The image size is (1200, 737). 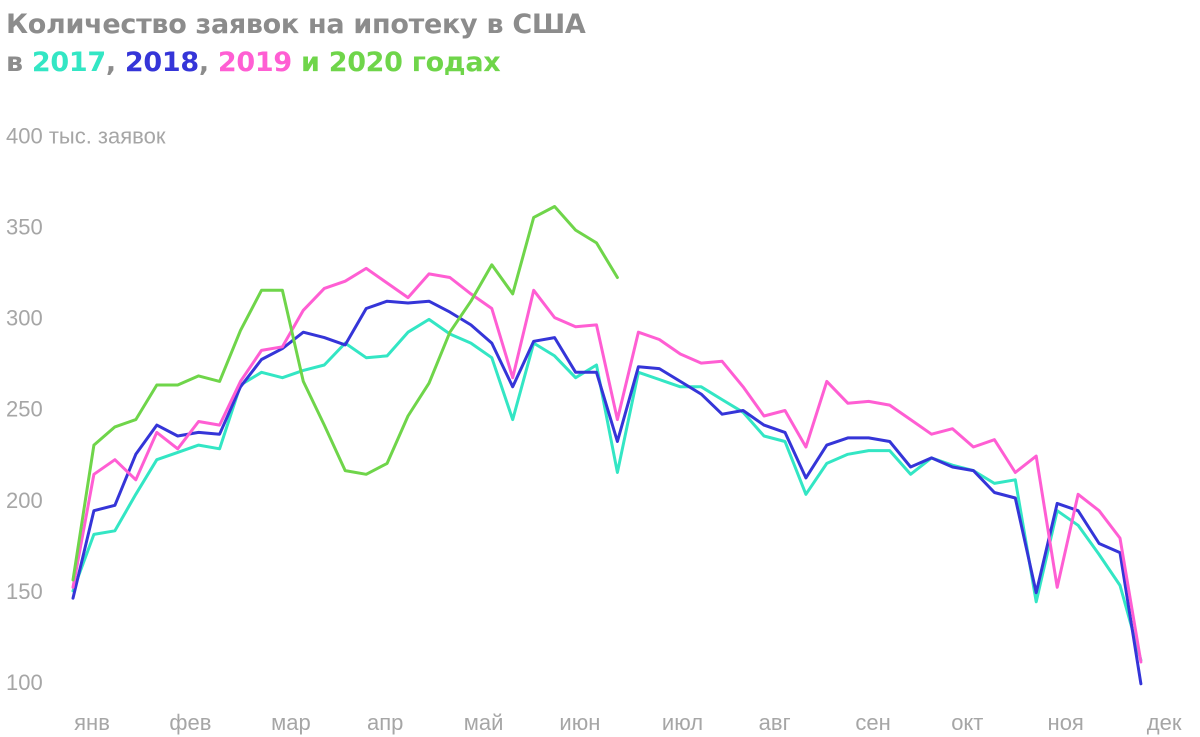 What do you see at coordinates (365, 62) in the screenshot?
I see `title-year-2020: 2020` at bounding box center [365, 62].